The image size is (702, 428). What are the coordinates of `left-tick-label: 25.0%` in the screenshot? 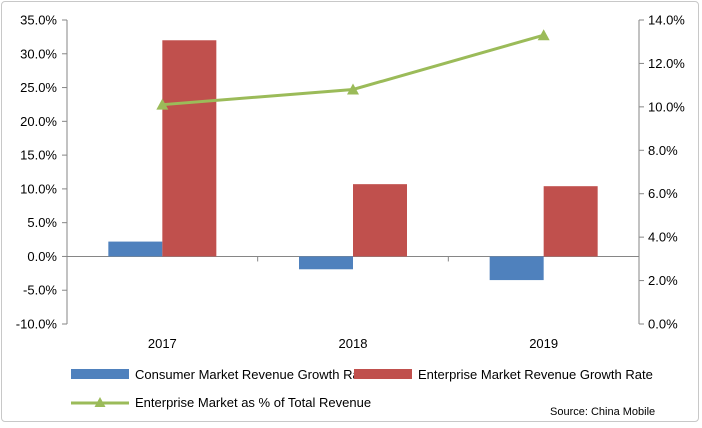 It's located at (38, 87).